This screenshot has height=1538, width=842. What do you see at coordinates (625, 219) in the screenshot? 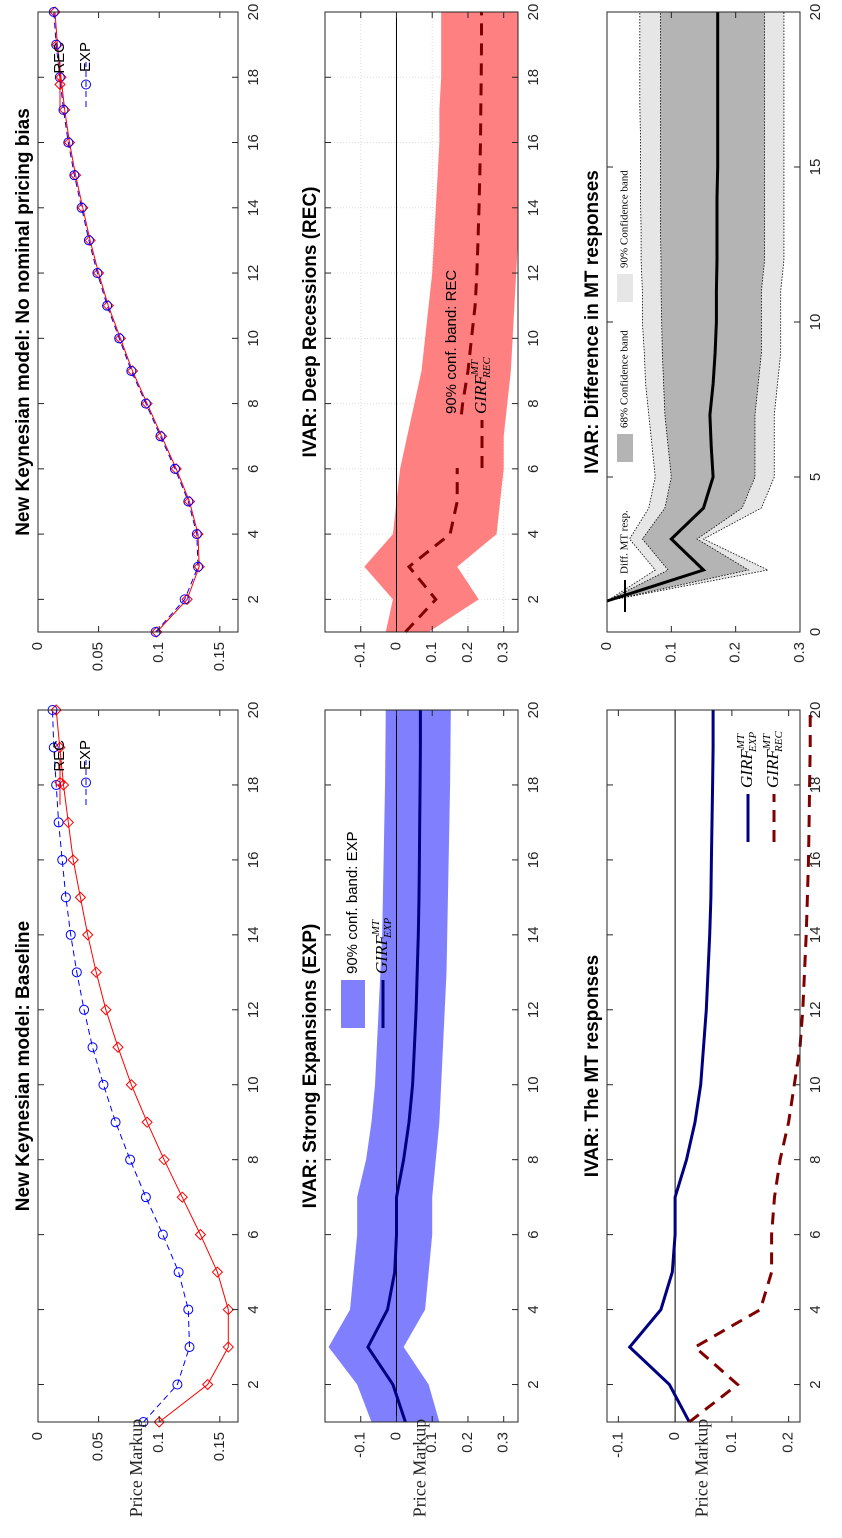
I see `legend-label: 90% Confidence band` at bounding box center [625, 219].